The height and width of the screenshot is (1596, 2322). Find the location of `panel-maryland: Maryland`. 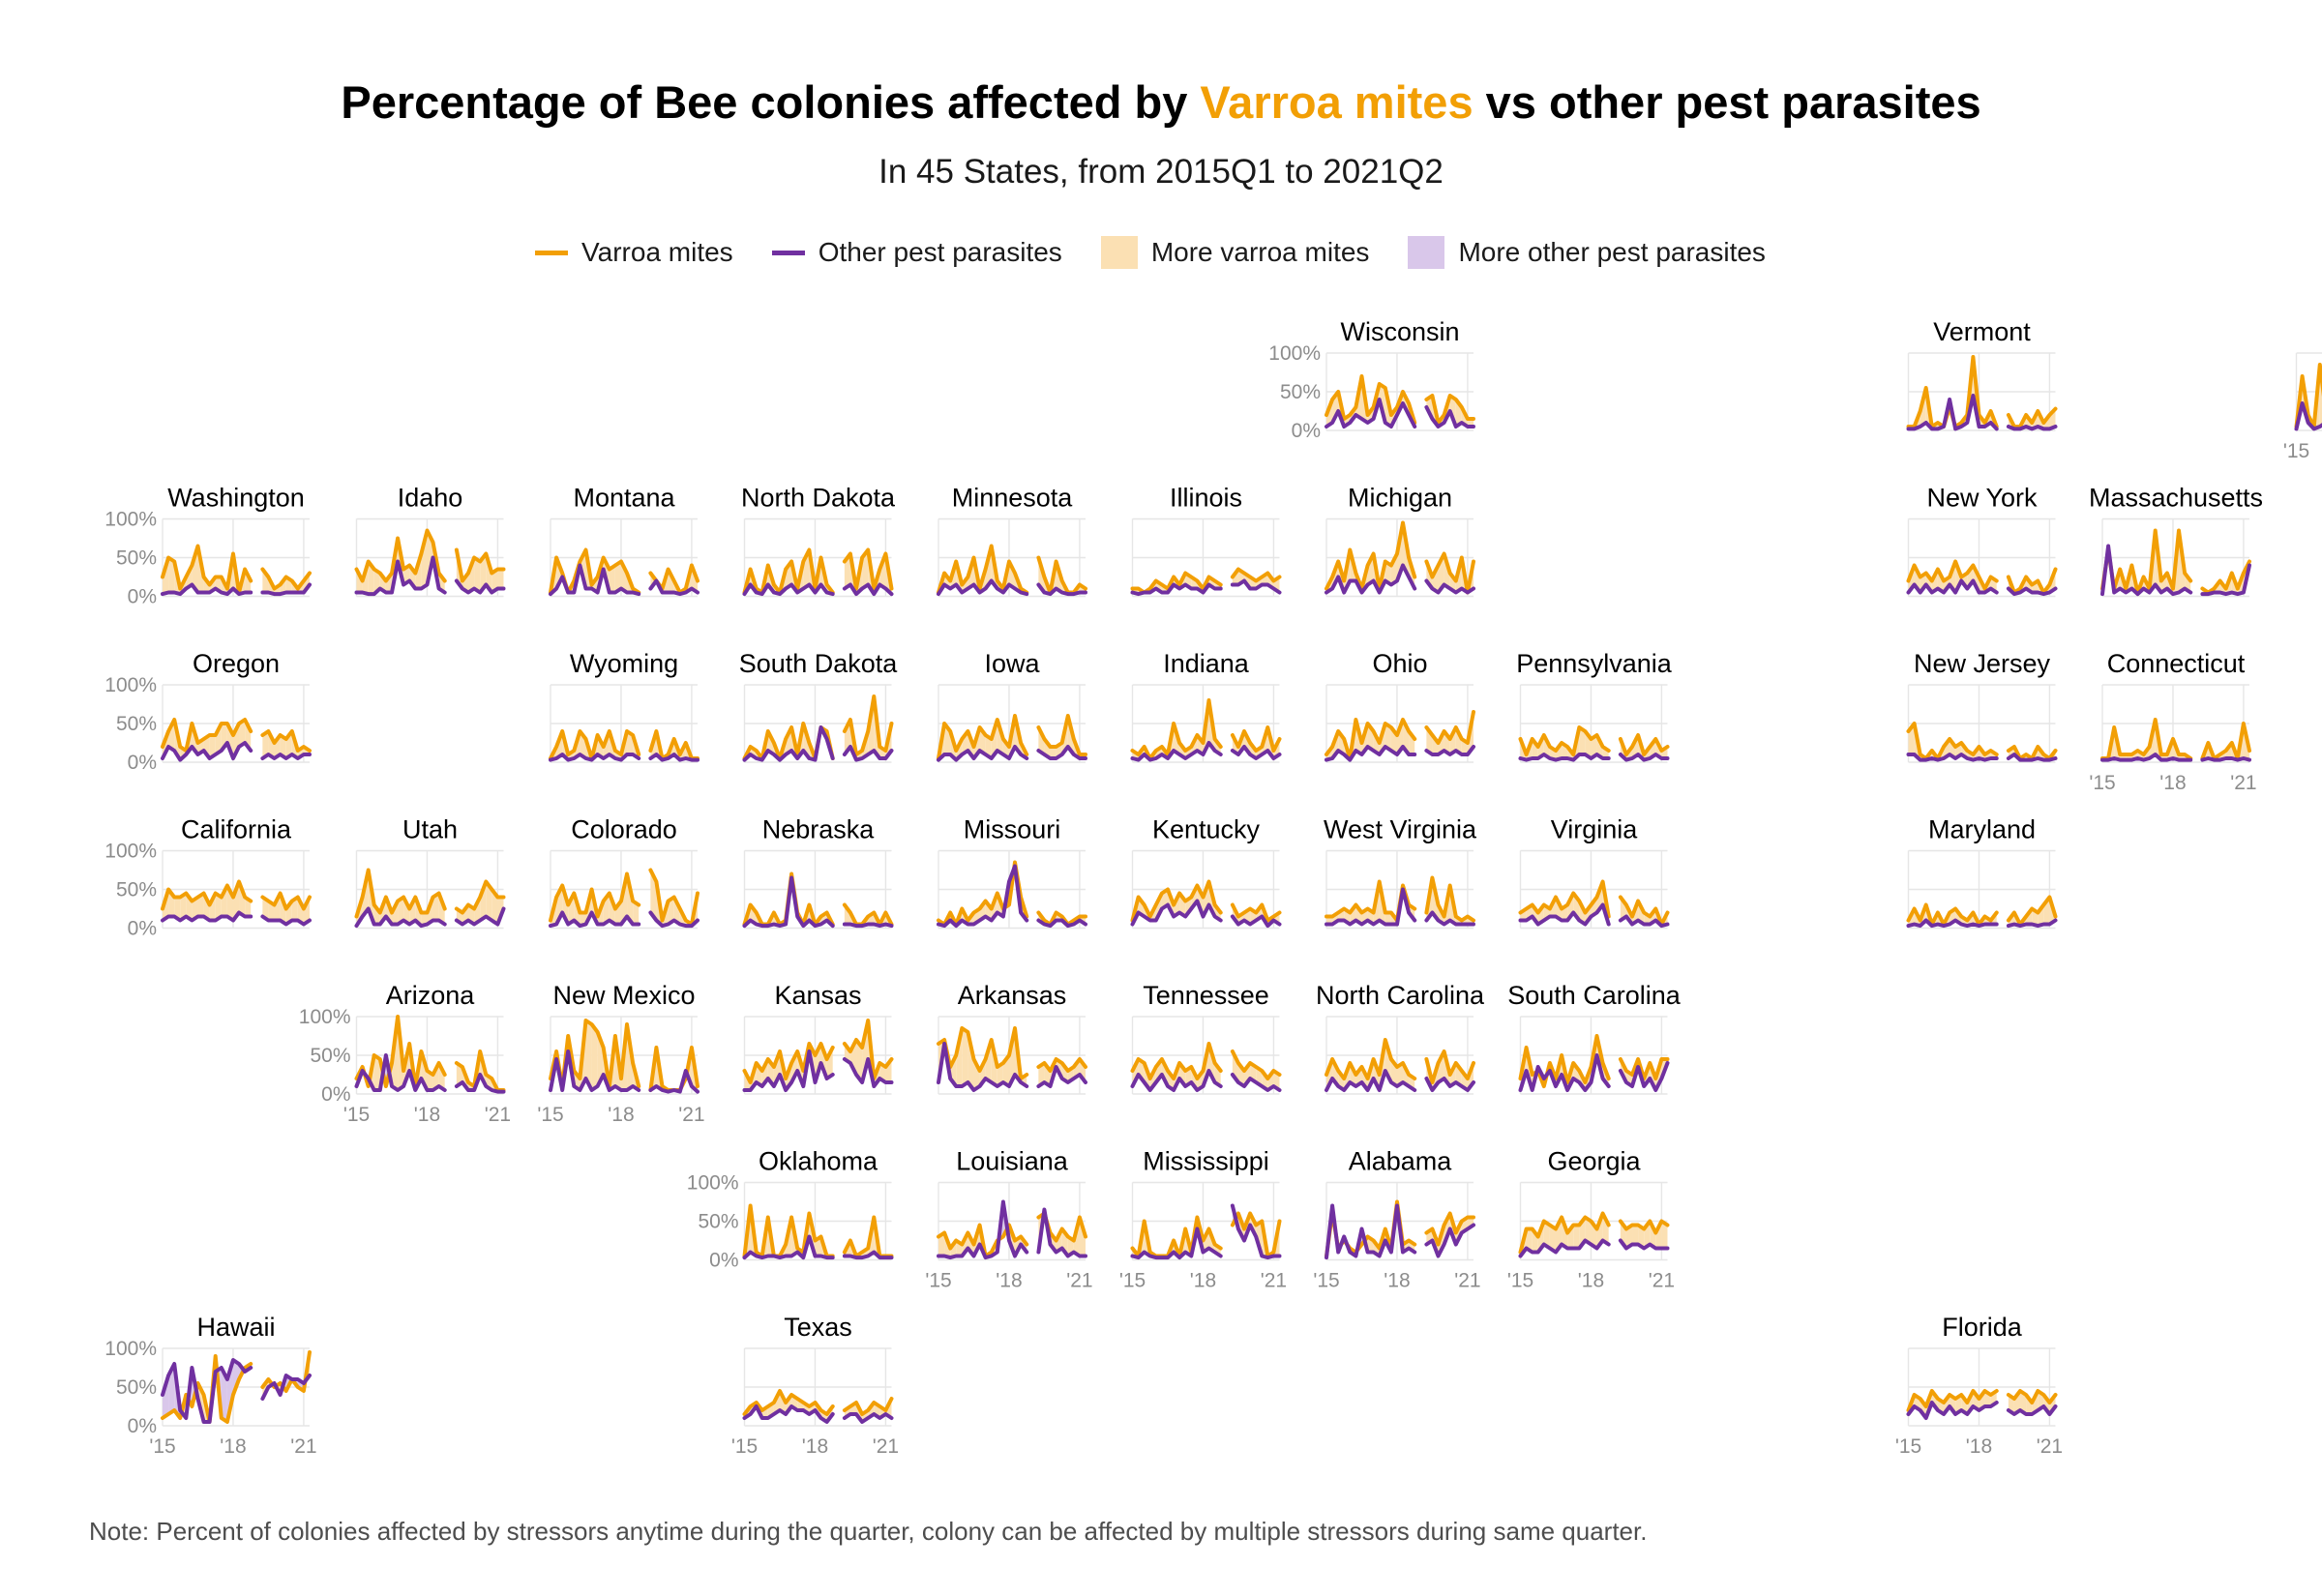

panel-maryland: Maryland is located at coordinates (1982, 872).